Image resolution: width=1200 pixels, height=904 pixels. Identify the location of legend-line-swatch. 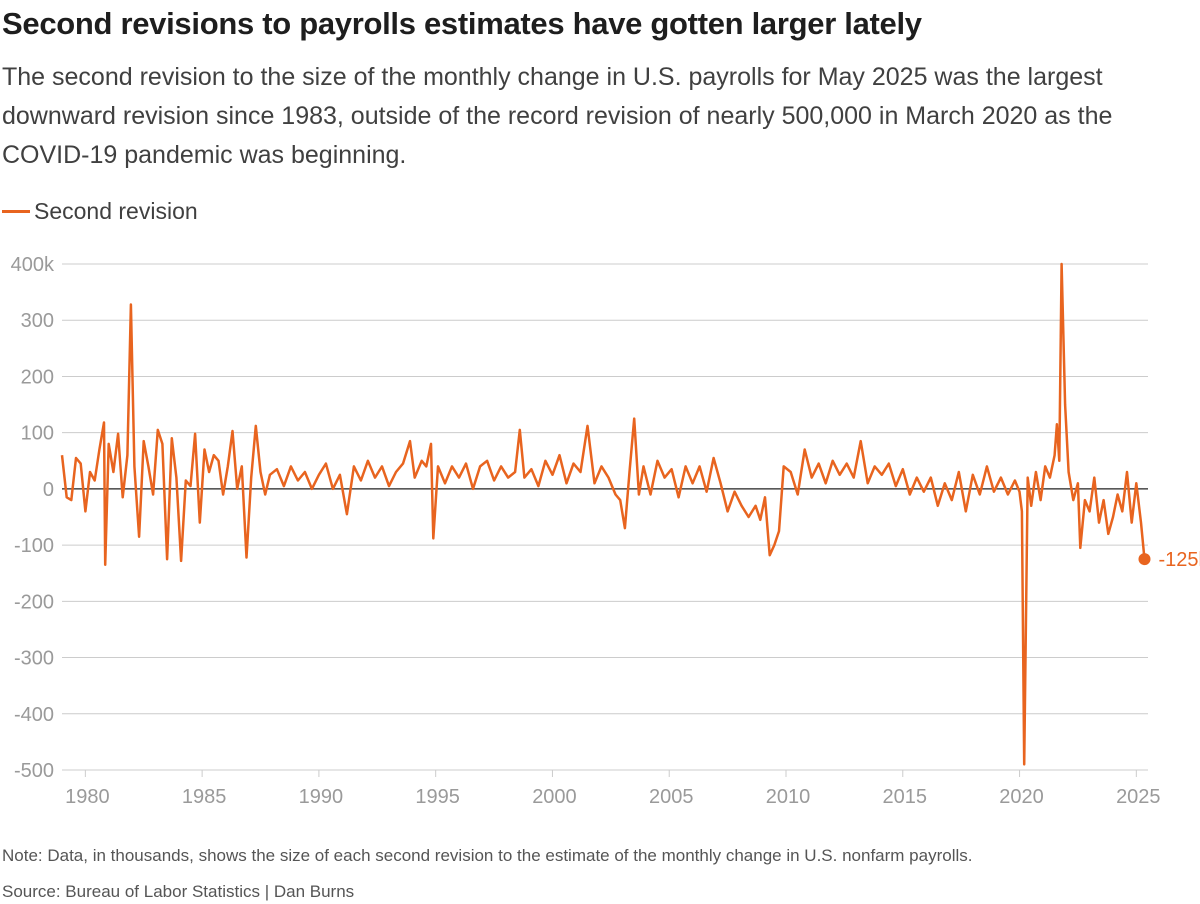
(16, 211).